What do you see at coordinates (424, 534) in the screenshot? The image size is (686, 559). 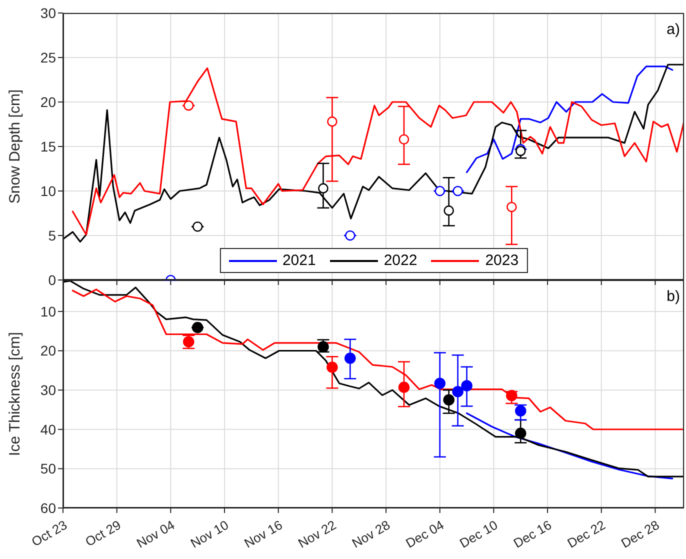 I see `x-tick-label: Dec 04` at bounding box center [424, 534].